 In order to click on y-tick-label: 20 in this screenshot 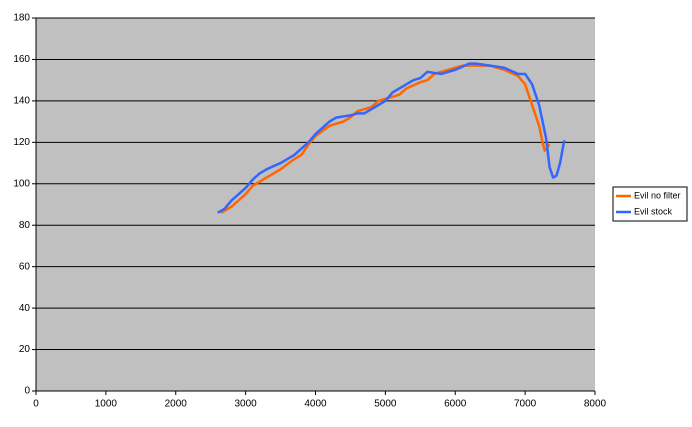, I will do `click(25, 349)`.